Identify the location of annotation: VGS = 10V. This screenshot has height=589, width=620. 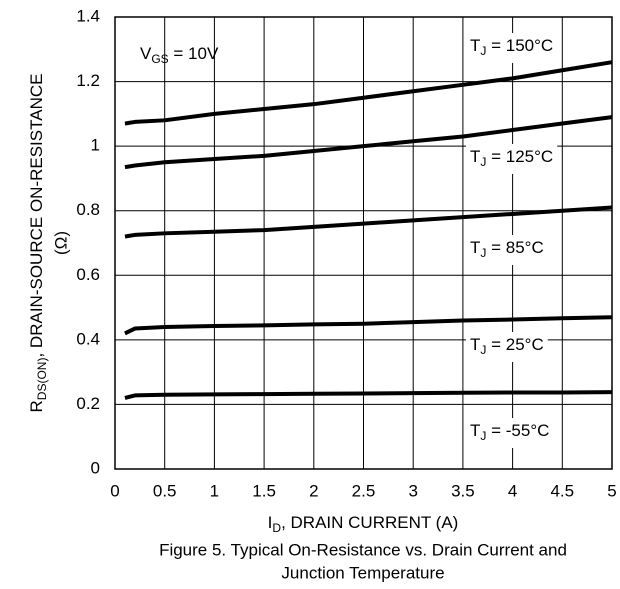
(179, 55).